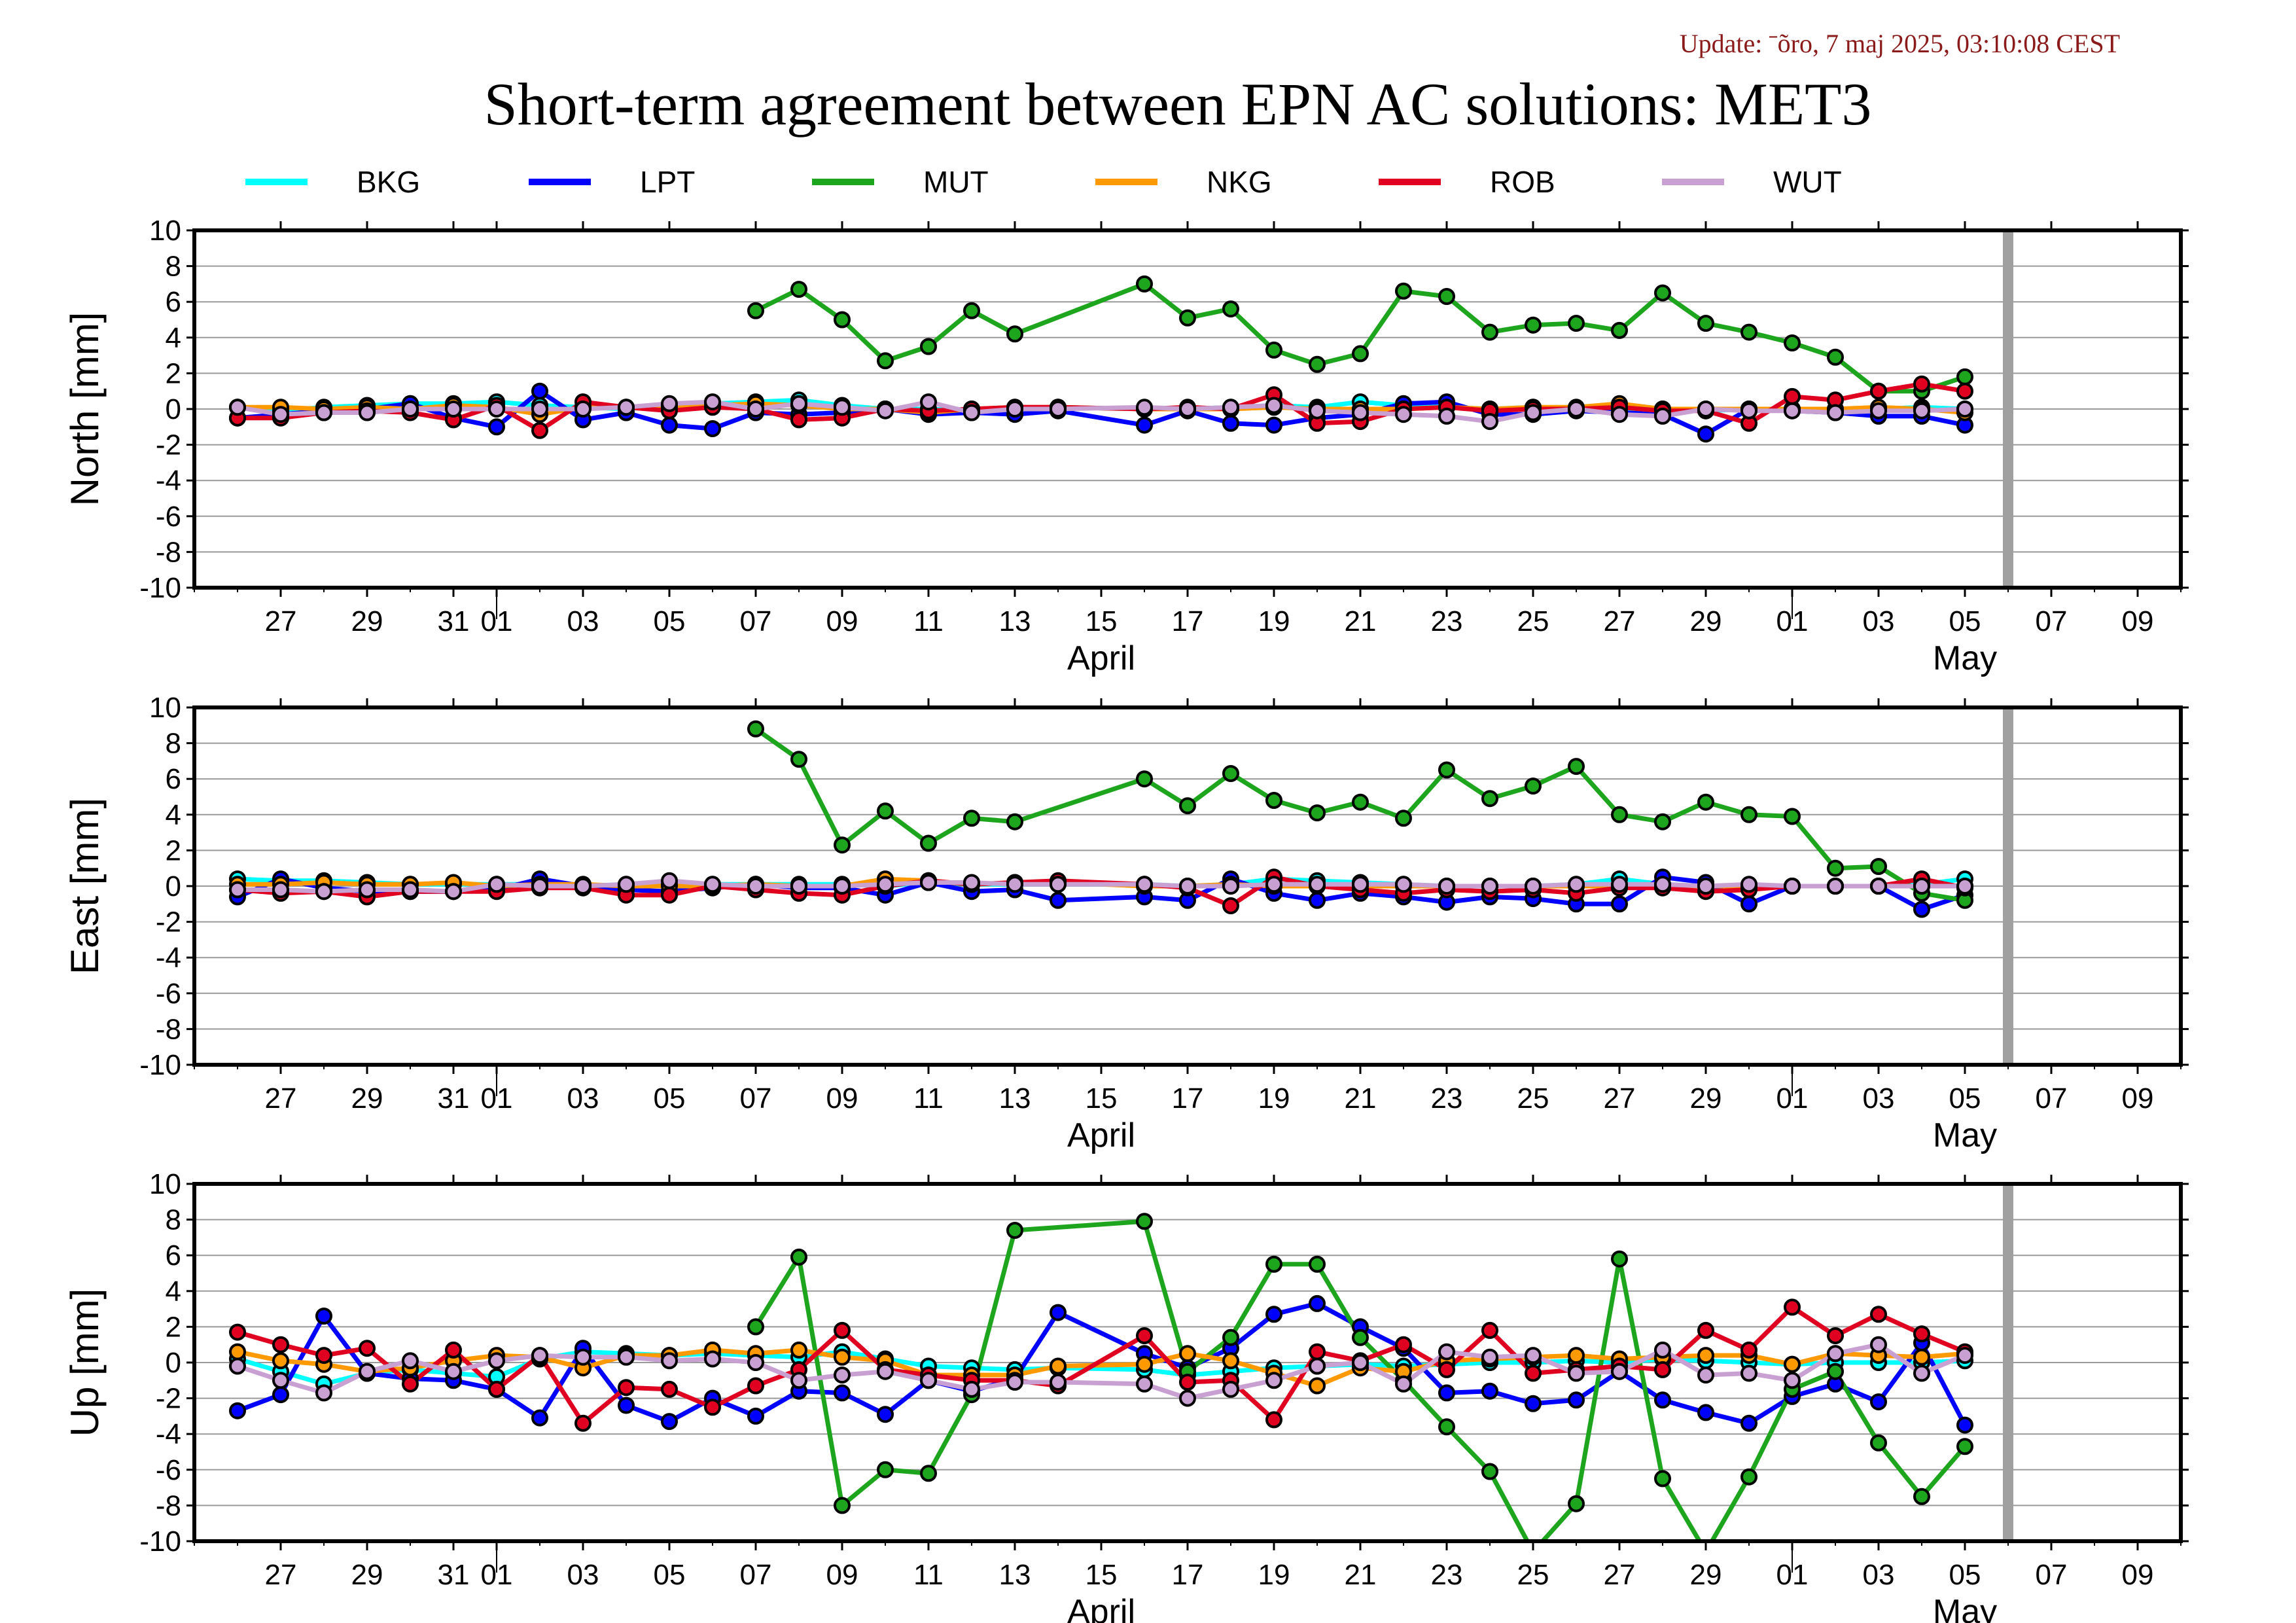 This screenshot has height=1623, width=2296. What do you see at coordinates (1101, 412) in the screenshot?
I see `series-line-wut` at bounding box center [1101, 412].